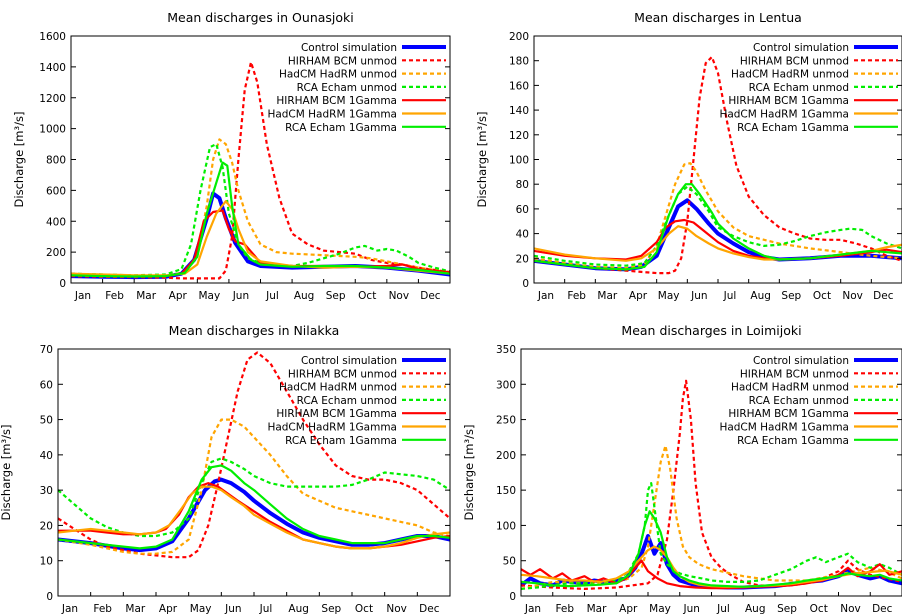 This screenshot has height=614, width=902. I want to click on y-tick-label: 160, so click(519, 86).